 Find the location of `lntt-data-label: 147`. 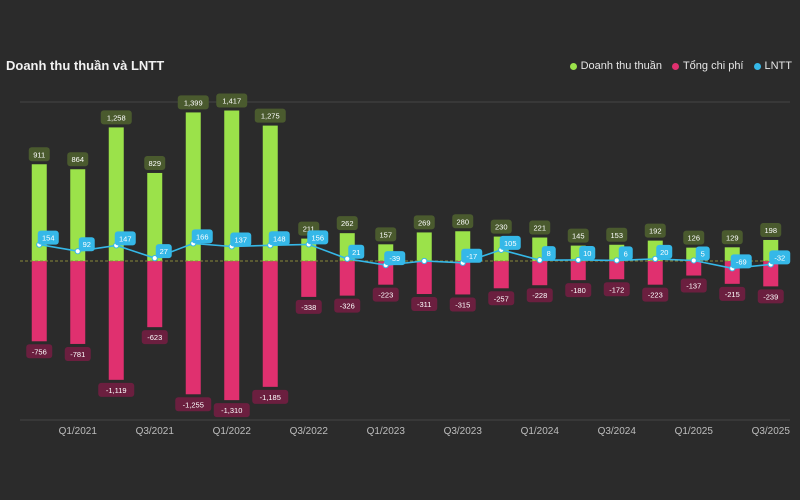

lntt-data-label: 147 is located at coordinates (125, 238).